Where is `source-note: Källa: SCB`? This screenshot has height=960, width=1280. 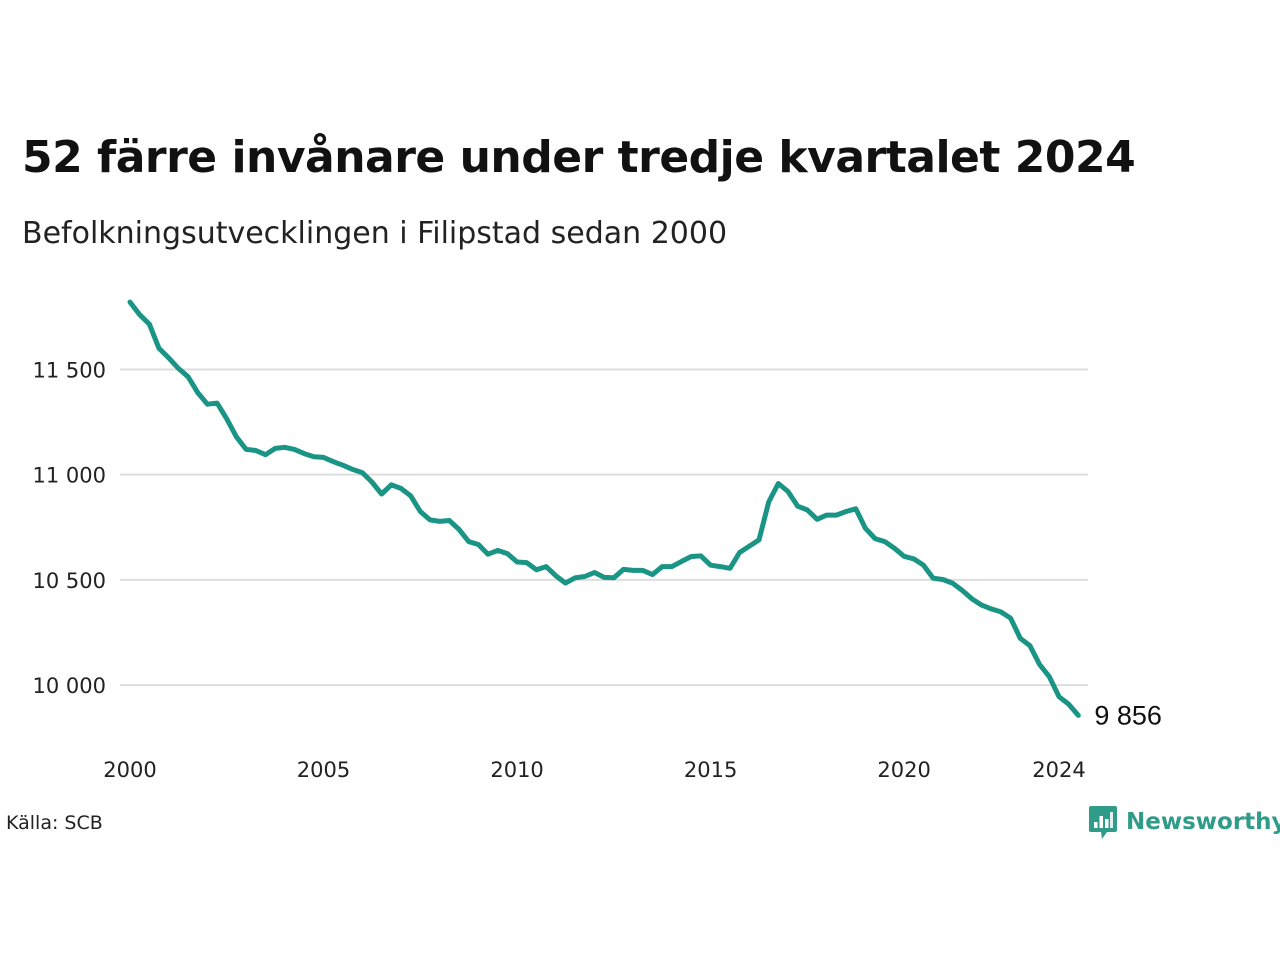
source-note: Källa: SCB is located at coordinates (54, 823).